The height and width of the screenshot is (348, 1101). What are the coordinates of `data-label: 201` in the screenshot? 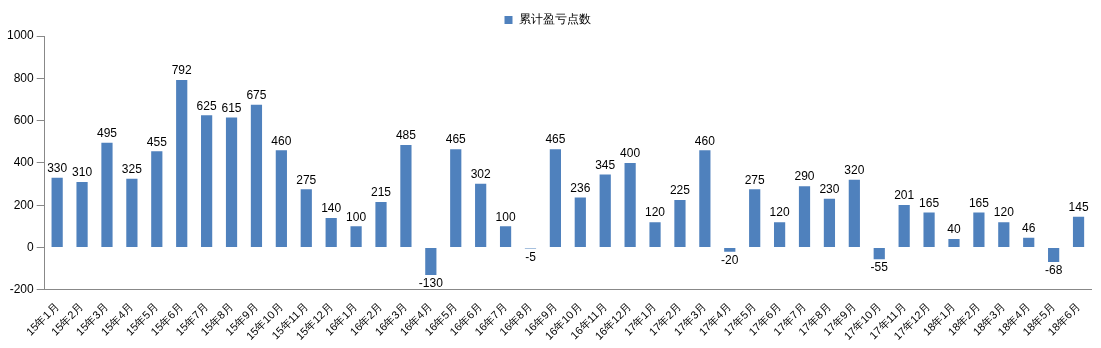 It's located at (904, 195).